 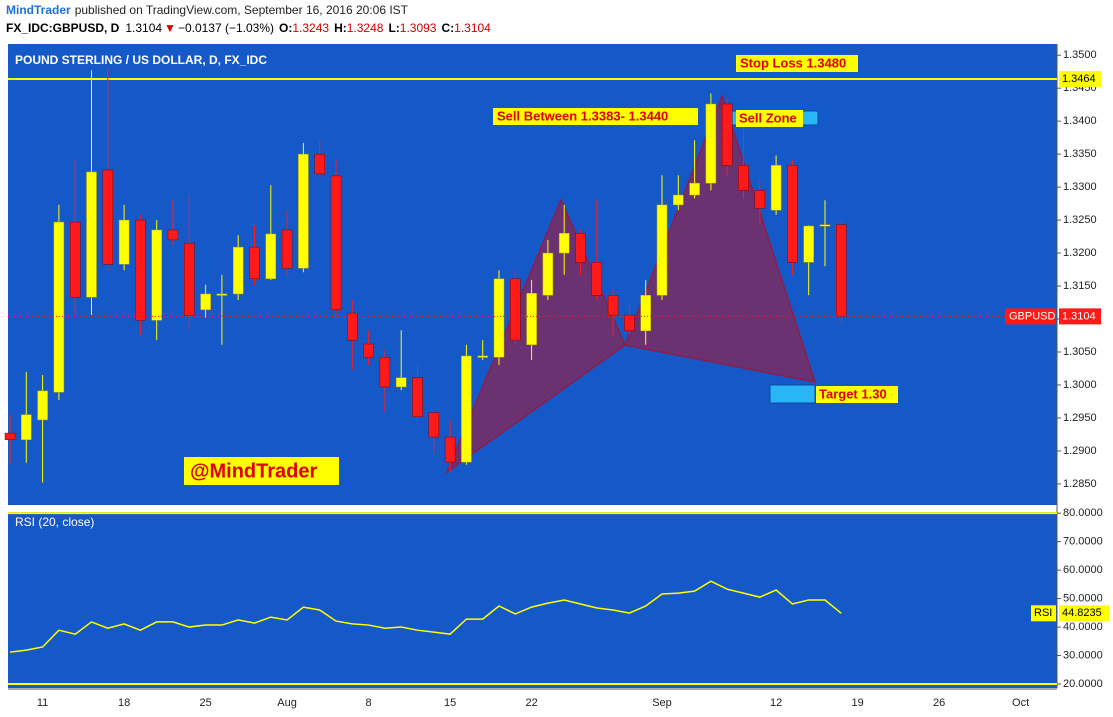 I want to click on y-tick-label: 1.3500, so click(x=1080, y=55).